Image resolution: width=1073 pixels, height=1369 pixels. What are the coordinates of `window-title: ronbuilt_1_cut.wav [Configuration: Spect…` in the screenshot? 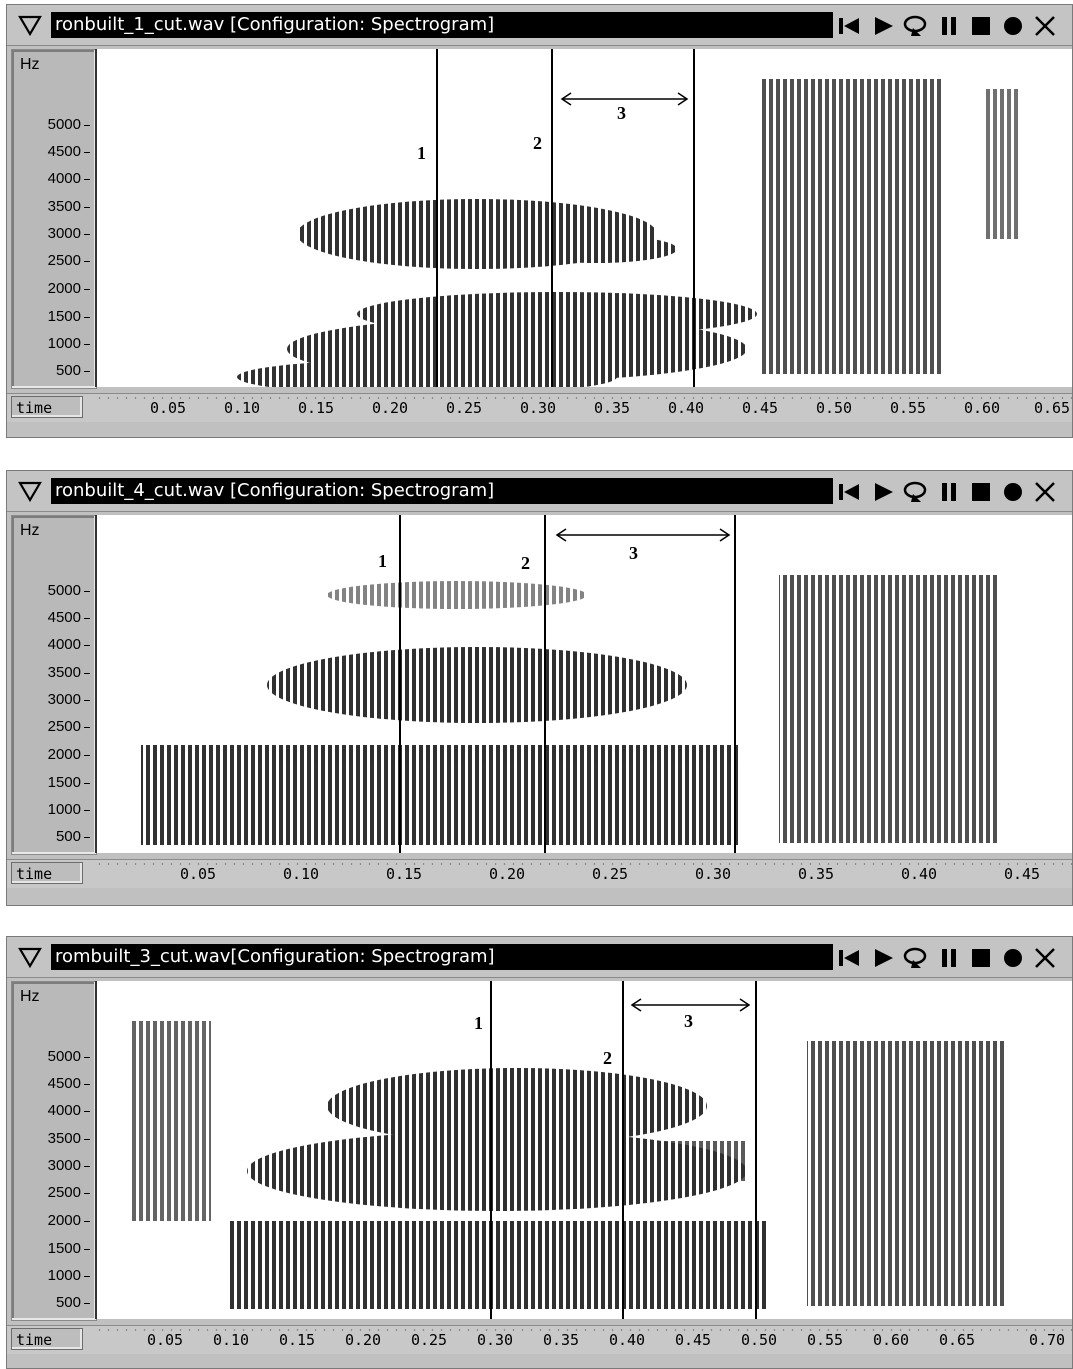 It's located at (442, 25).